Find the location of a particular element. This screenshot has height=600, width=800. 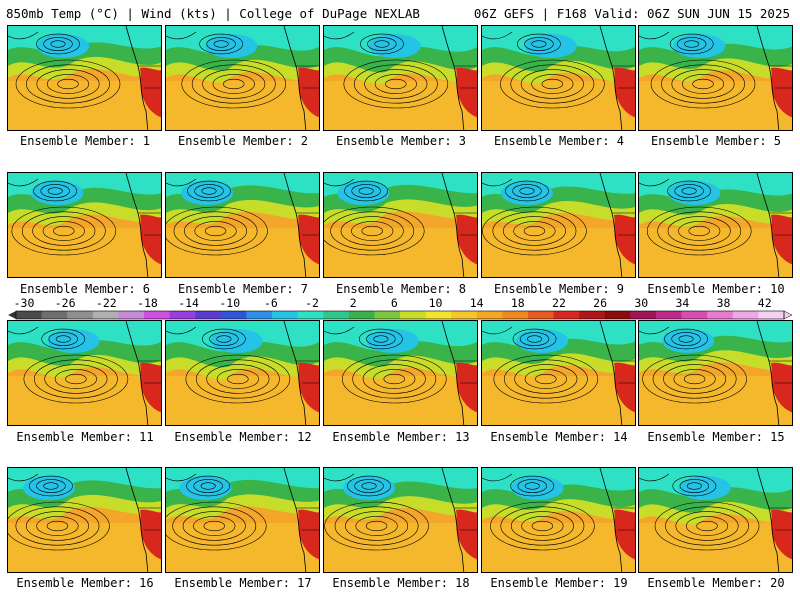

ensemble-member-label: Ensemble Member: 4 is located at coordinates (559, 141).